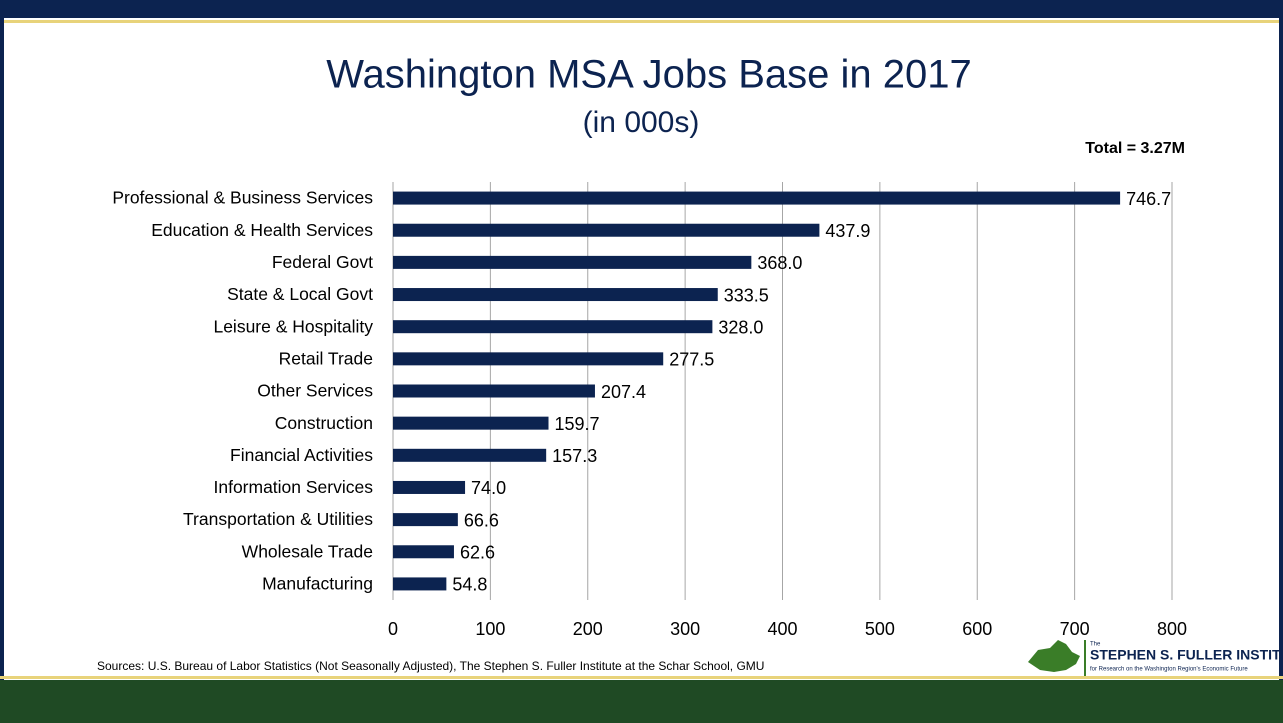  I want to click on category-label: State & Local Govt, so click(300, 294).